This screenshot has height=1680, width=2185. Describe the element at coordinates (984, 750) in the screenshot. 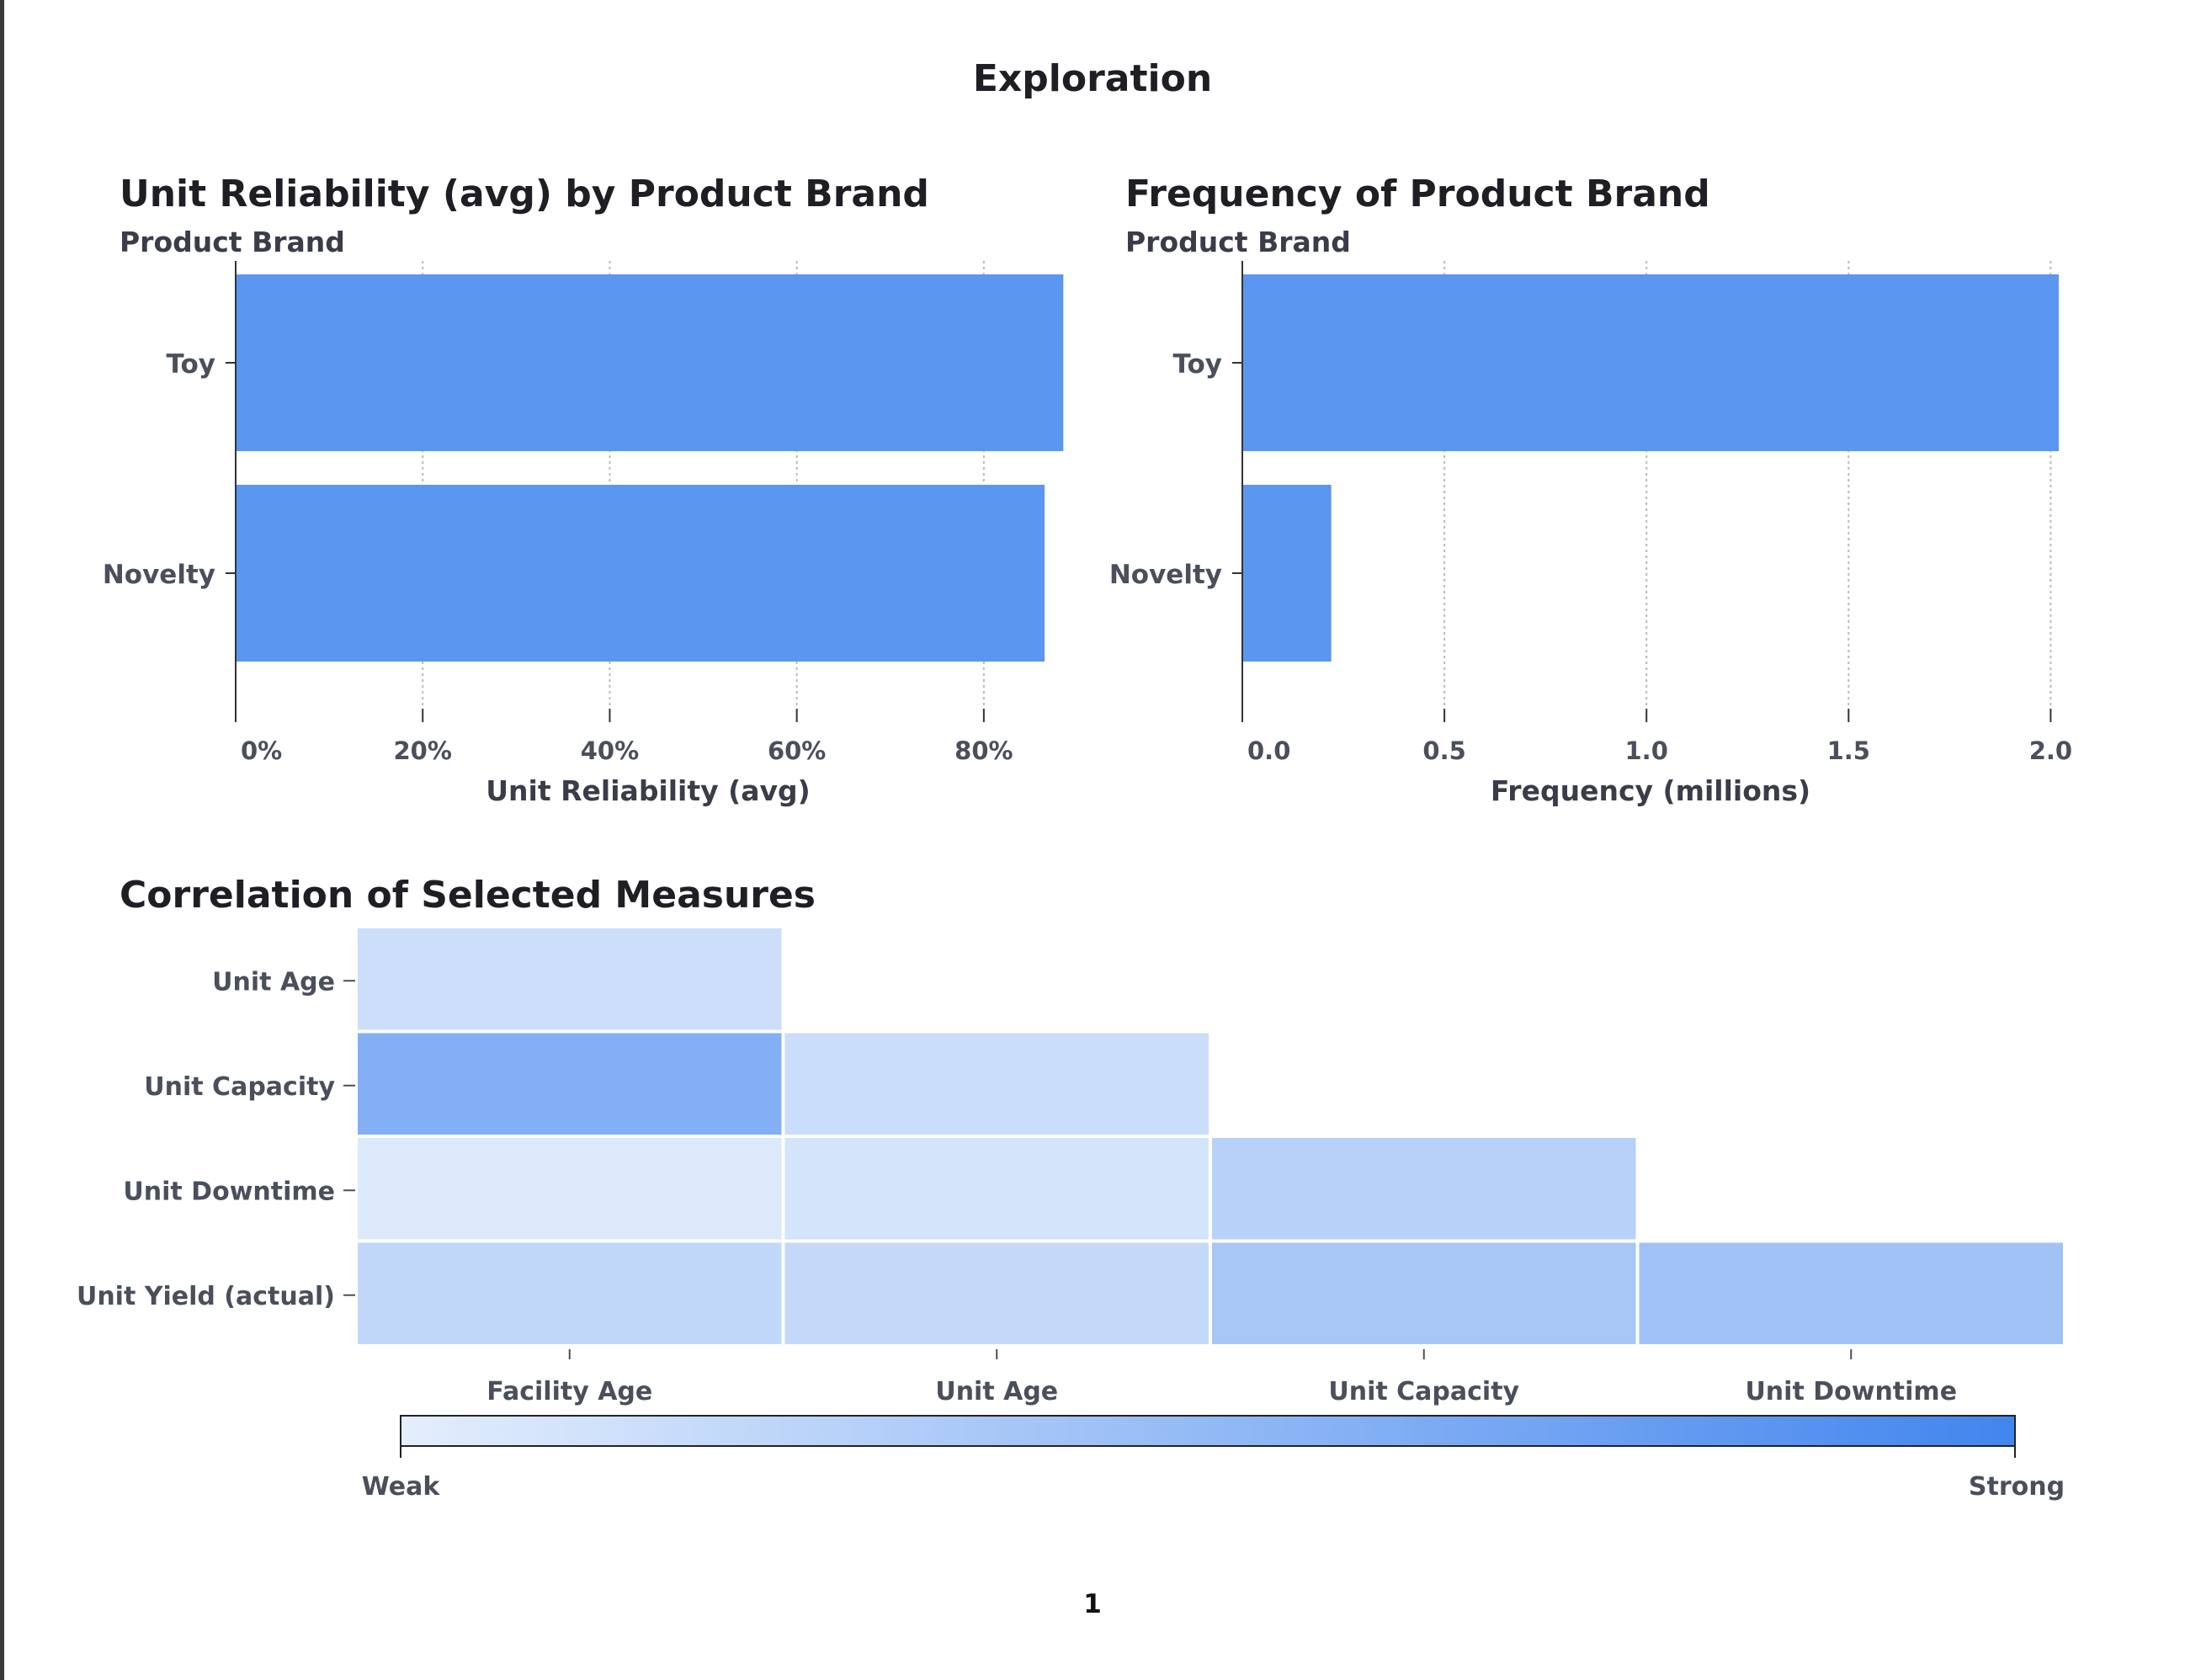

I see `reliability-x-tick-label: 80%` at that location.